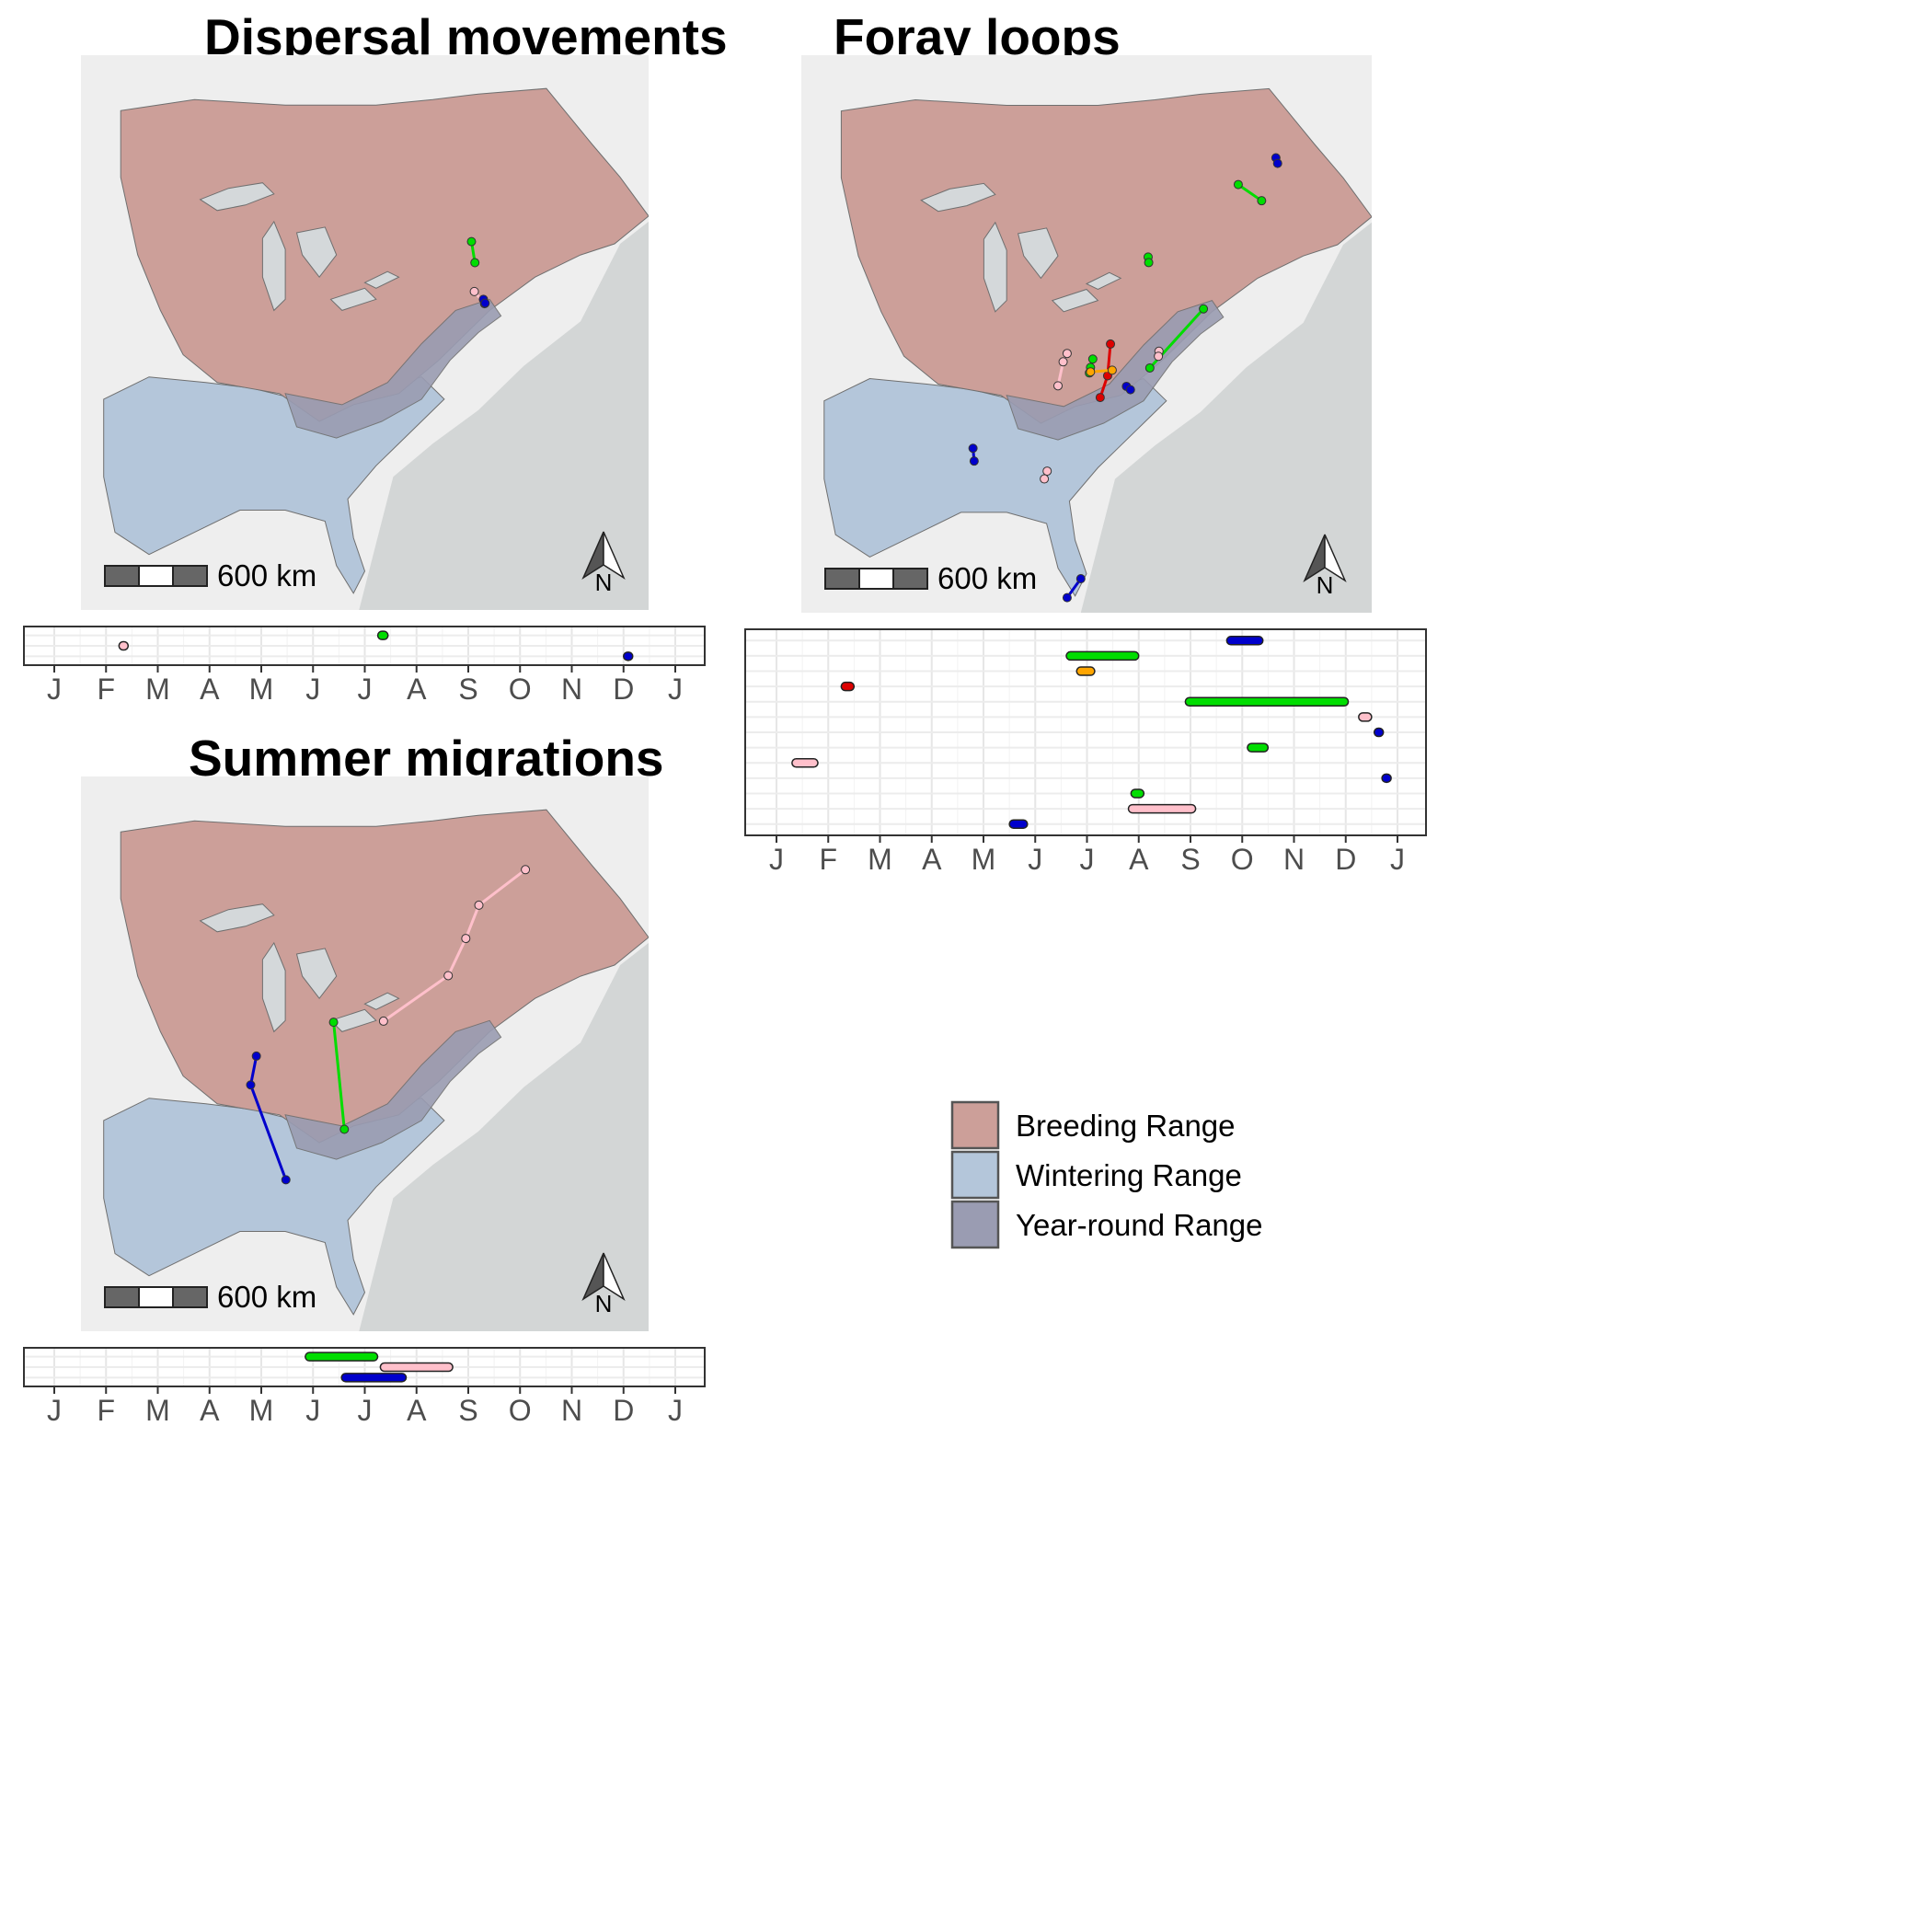 The image size is (1932, 1932). What do you see at coordinates (1129, 1175) in the screenshot?
I see `legend-label: Wintering Range` at bounding box center [1129, 1175].